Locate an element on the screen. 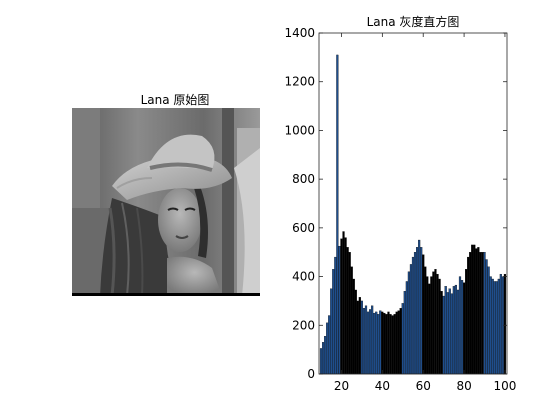 The height and width of the screenshot is (420, 560). y-tick-label: 800 is located at coordinates (303, 179).